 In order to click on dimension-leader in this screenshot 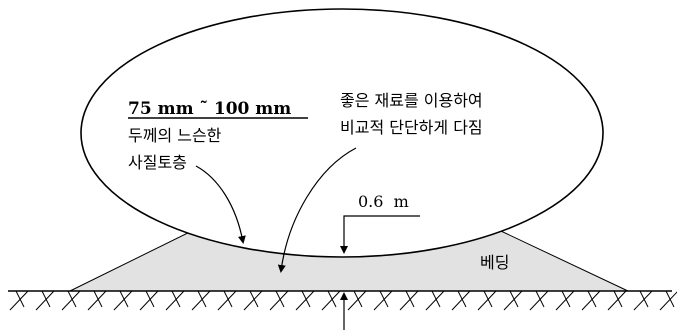, I will do `click(380, 234)`.